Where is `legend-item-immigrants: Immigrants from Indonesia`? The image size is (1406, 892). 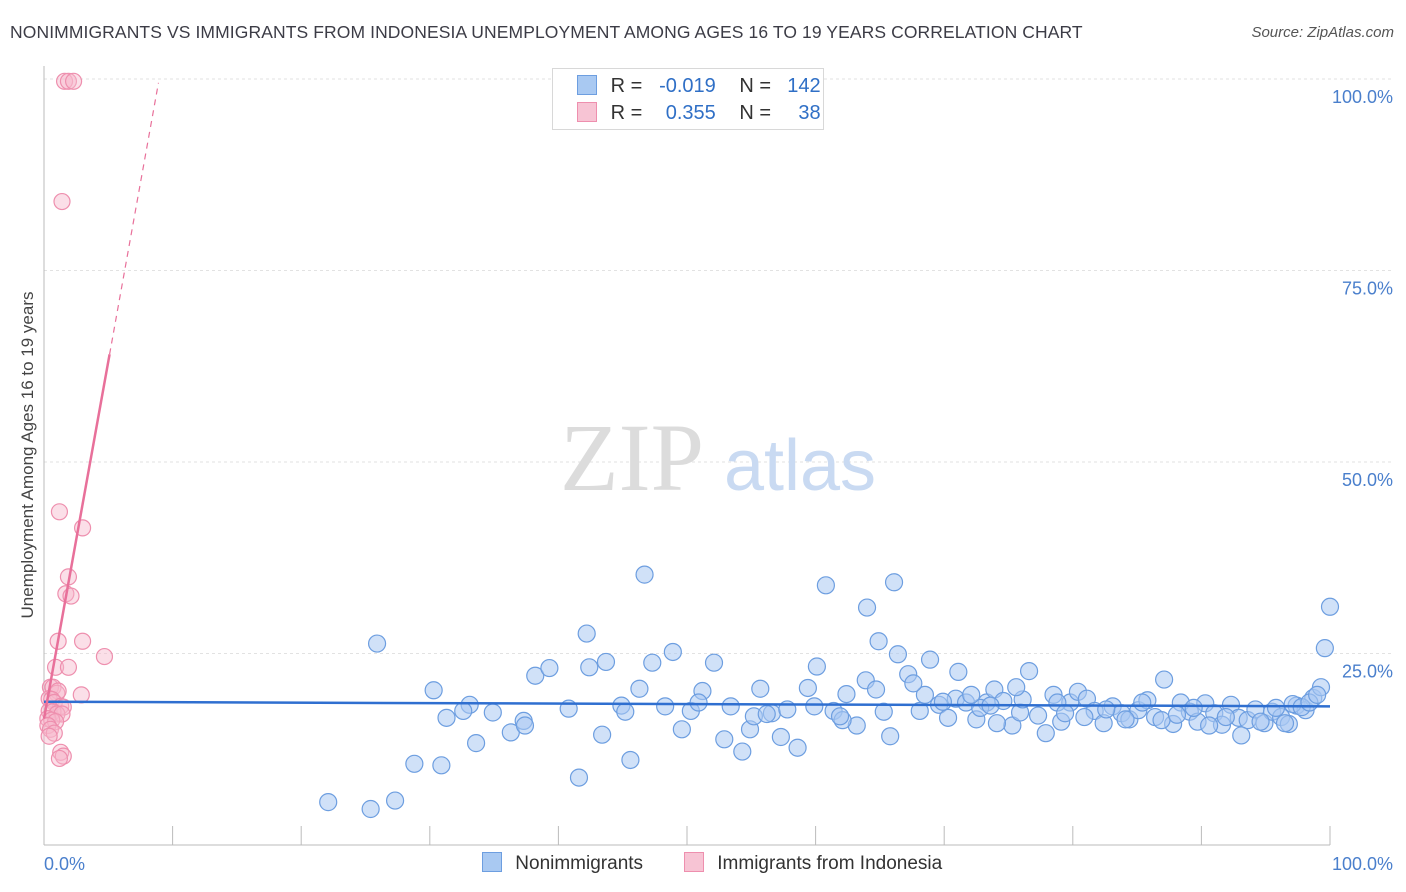
legend-item-immigrants: Immigrants from Indonesia is located at coordinates (813, 863).